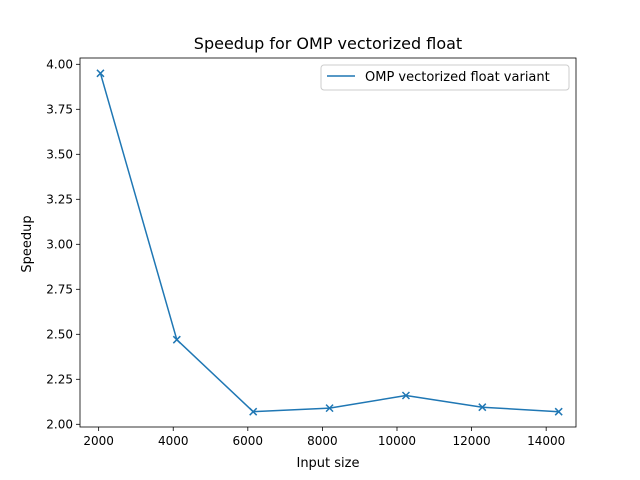 The image size is (640, 480). What do you see at coordinates (457, 77) in the screenshot?
I see `legend-label: OMP vectorized float variant` at bounding box center [457, 77].